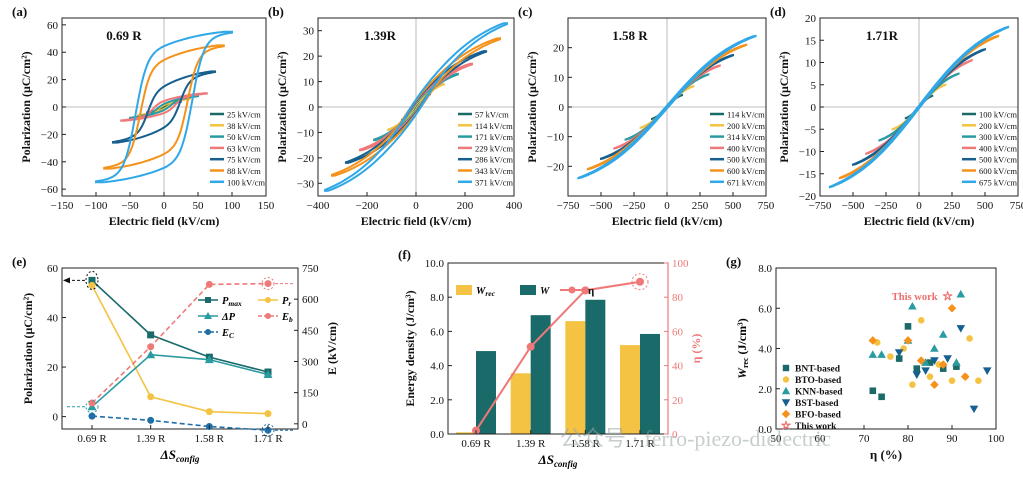 The height and width of the screenshot is (484, 1023). Describe the element at coordinates (404, 254) in the screenshot. I see `panel-label: (f)` at that location.